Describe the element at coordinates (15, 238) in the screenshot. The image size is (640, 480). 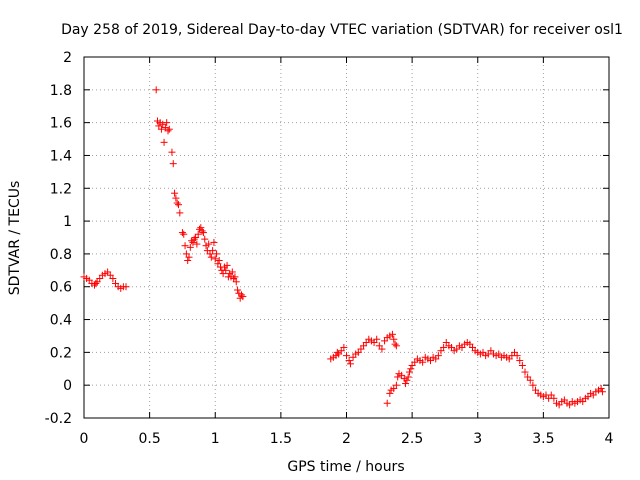
I see `y-axis-label: SDTVAR / TECUs` at that location.